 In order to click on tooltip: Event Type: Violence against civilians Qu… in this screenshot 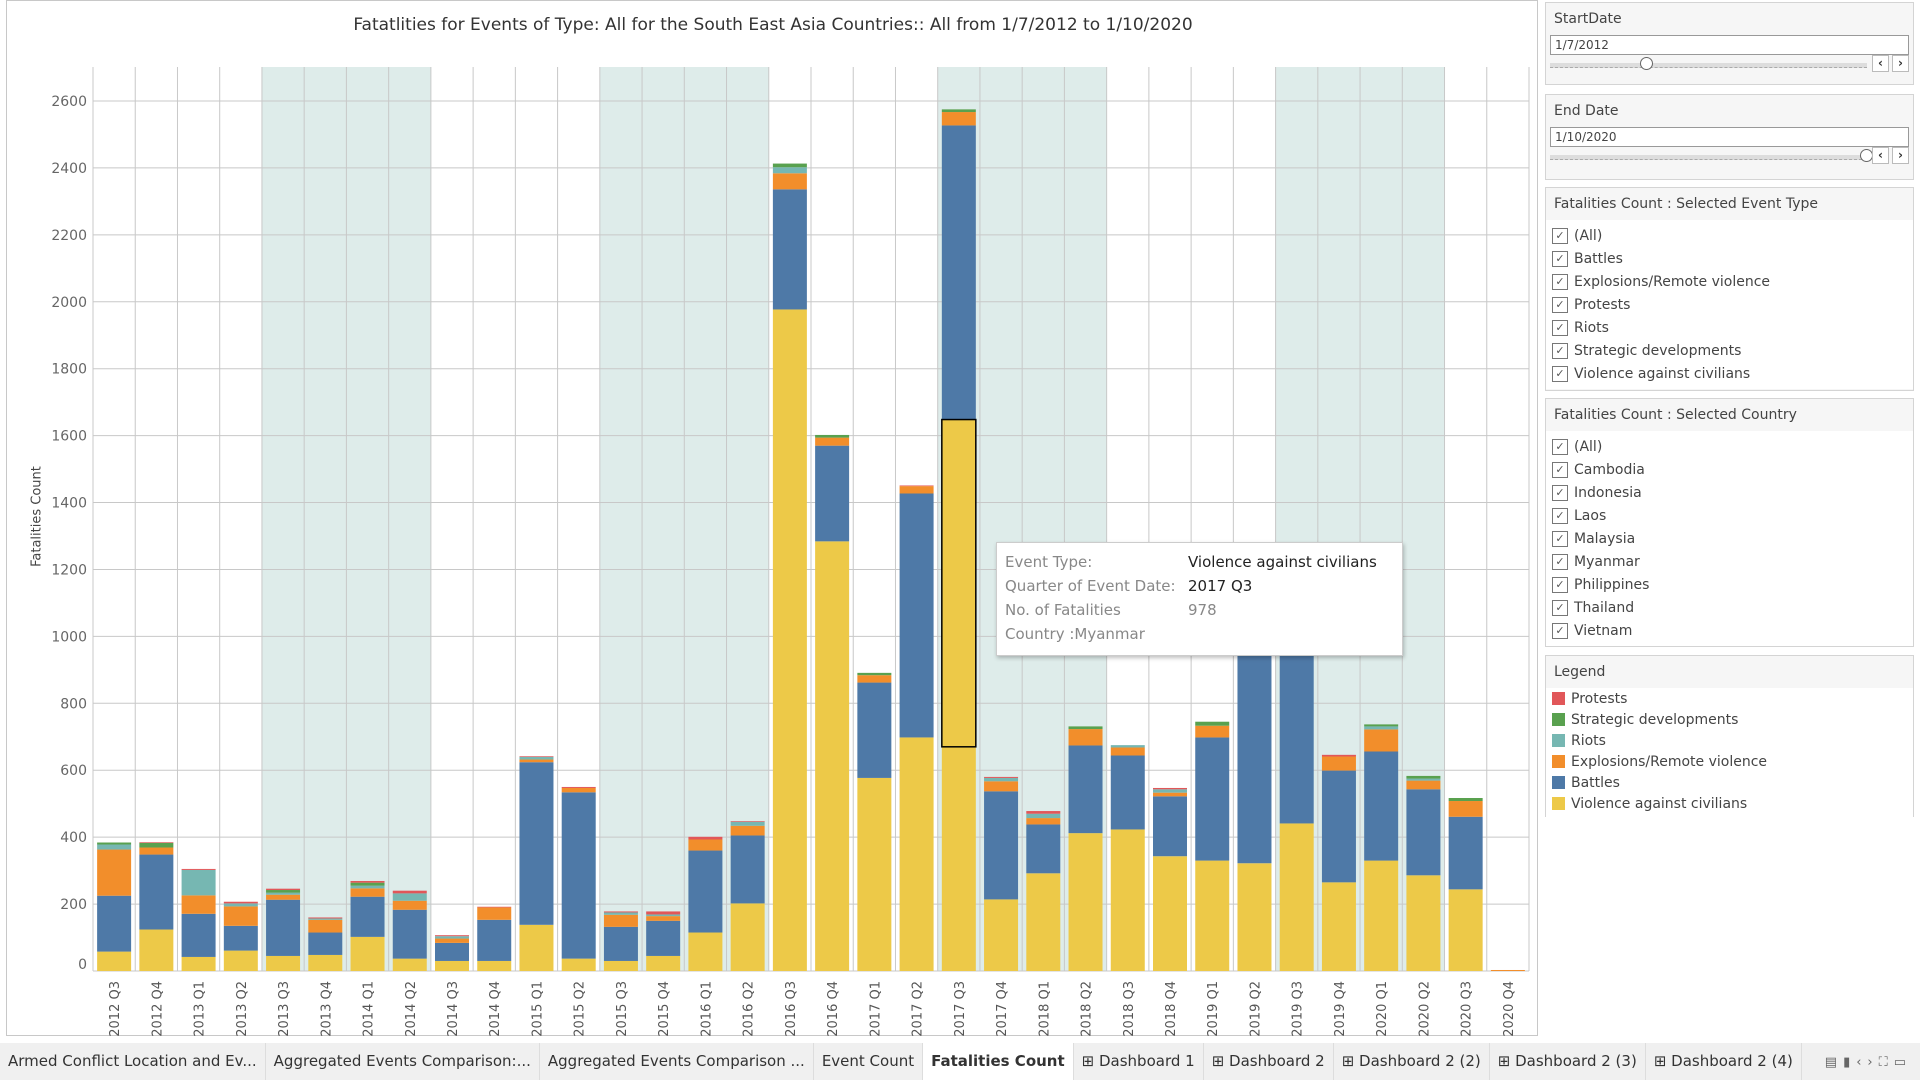, I will do `click(1199, 599)`.